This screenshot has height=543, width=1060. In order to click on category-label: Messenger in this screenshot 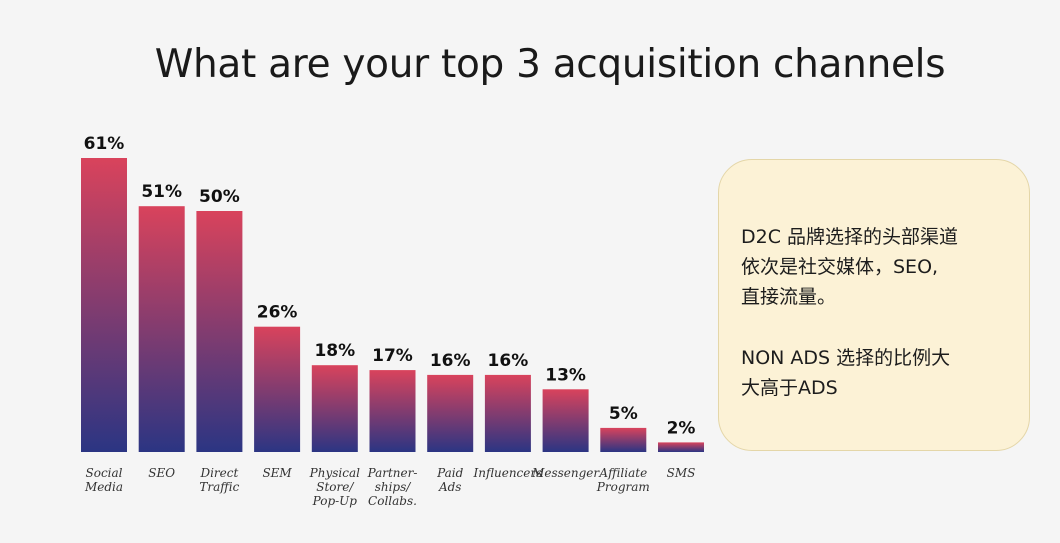, I will do `click(565, 473)`.